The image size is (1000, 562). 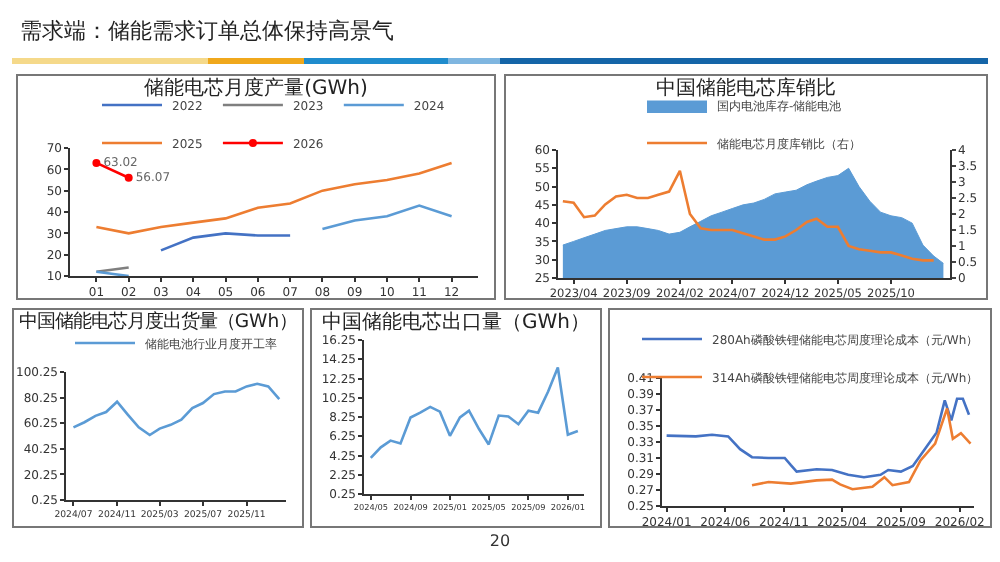 What do you see at coordinates (207, 31) in the screenshot?
I see `text: 需求端：储能需求订单总体保持高景气` at bounding box center [207, 31].